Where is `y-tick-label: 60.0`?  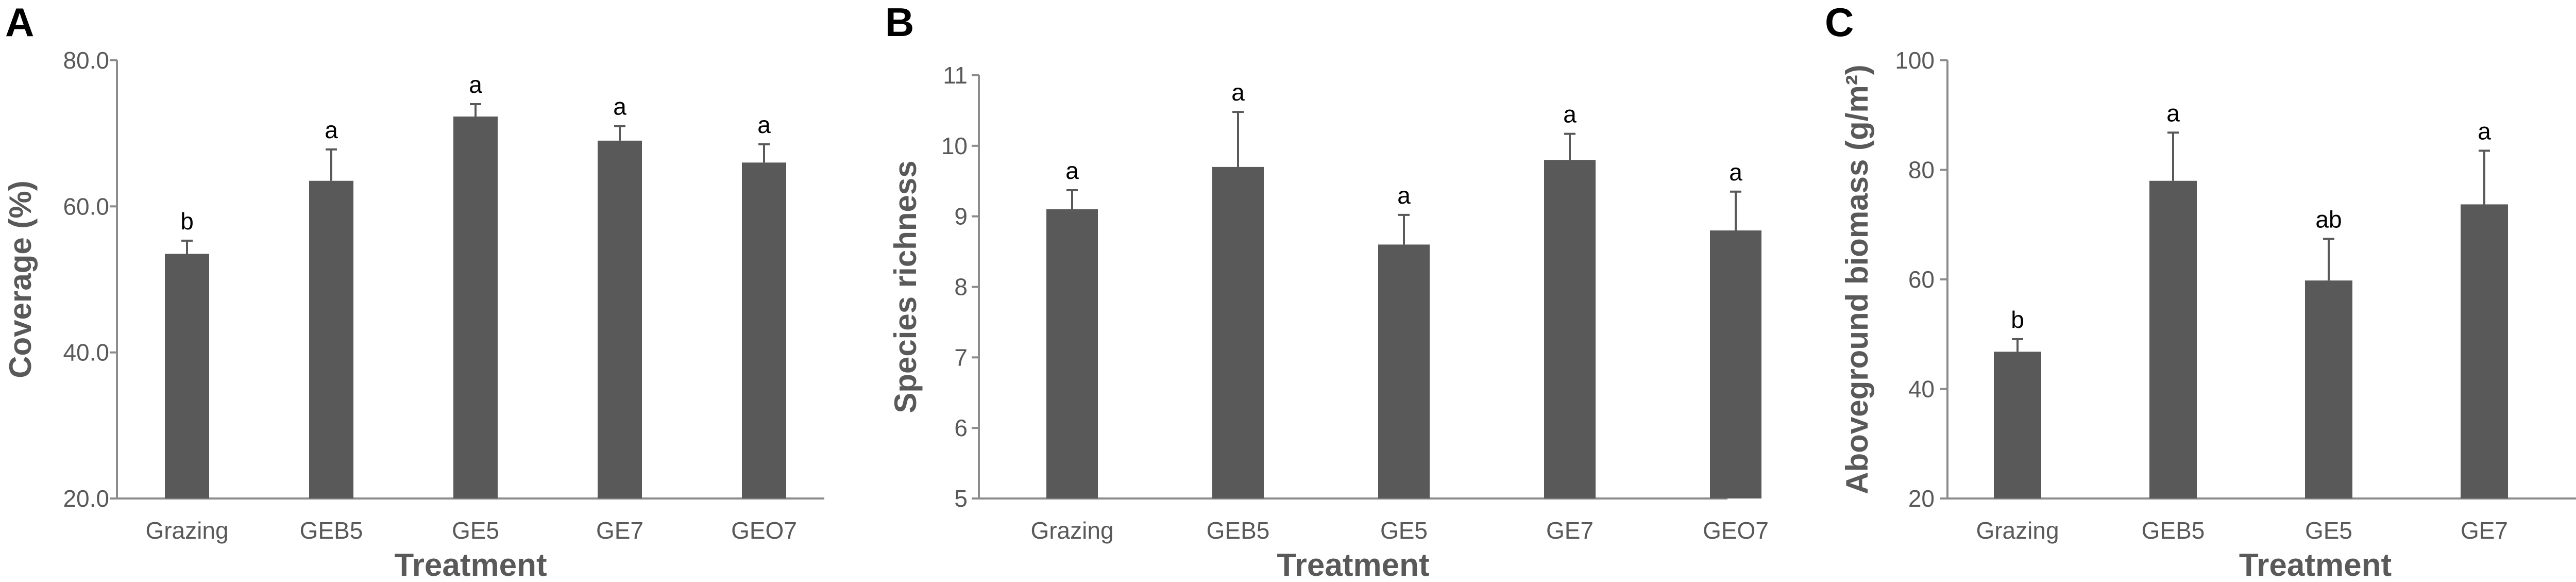 y-tick-label: 60.0 is located at coordinates (86, 206).